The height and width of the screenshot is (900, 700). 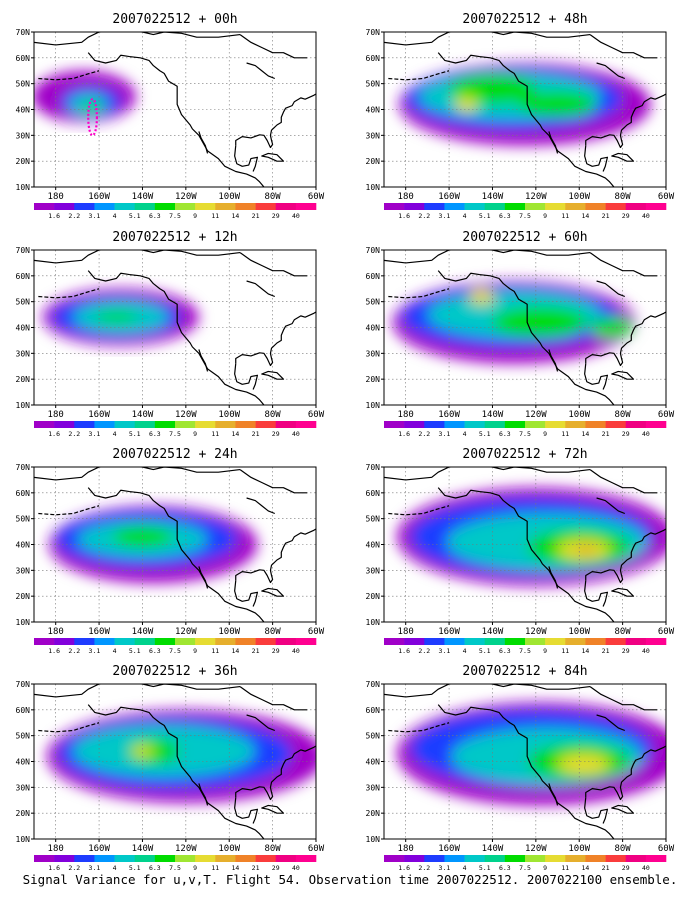 What do you see at coordinates (524, 237) in the screenshot?
I see `panel-title: 2007022512 + 60h` at bounding box center [524, 237].